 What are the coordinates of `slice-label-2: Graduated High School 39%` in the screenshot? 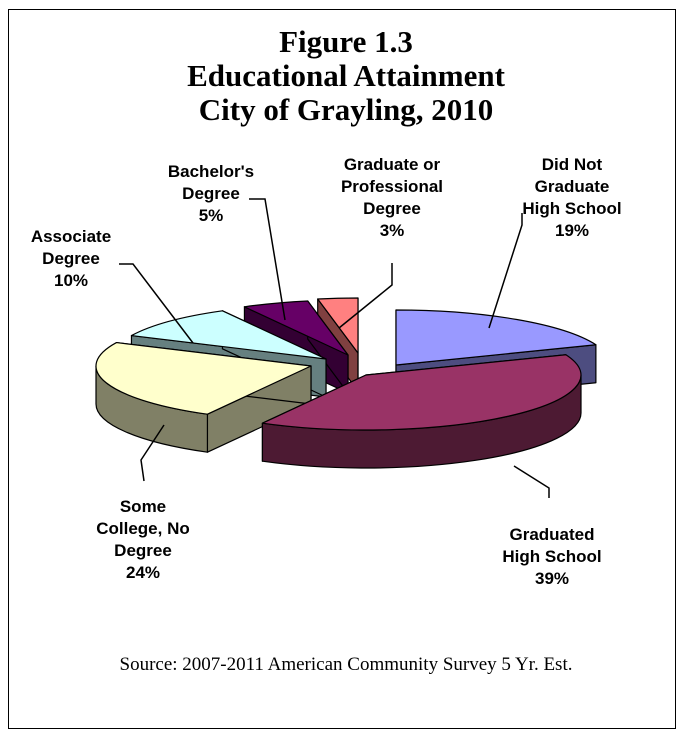 It's located at (551, 556).